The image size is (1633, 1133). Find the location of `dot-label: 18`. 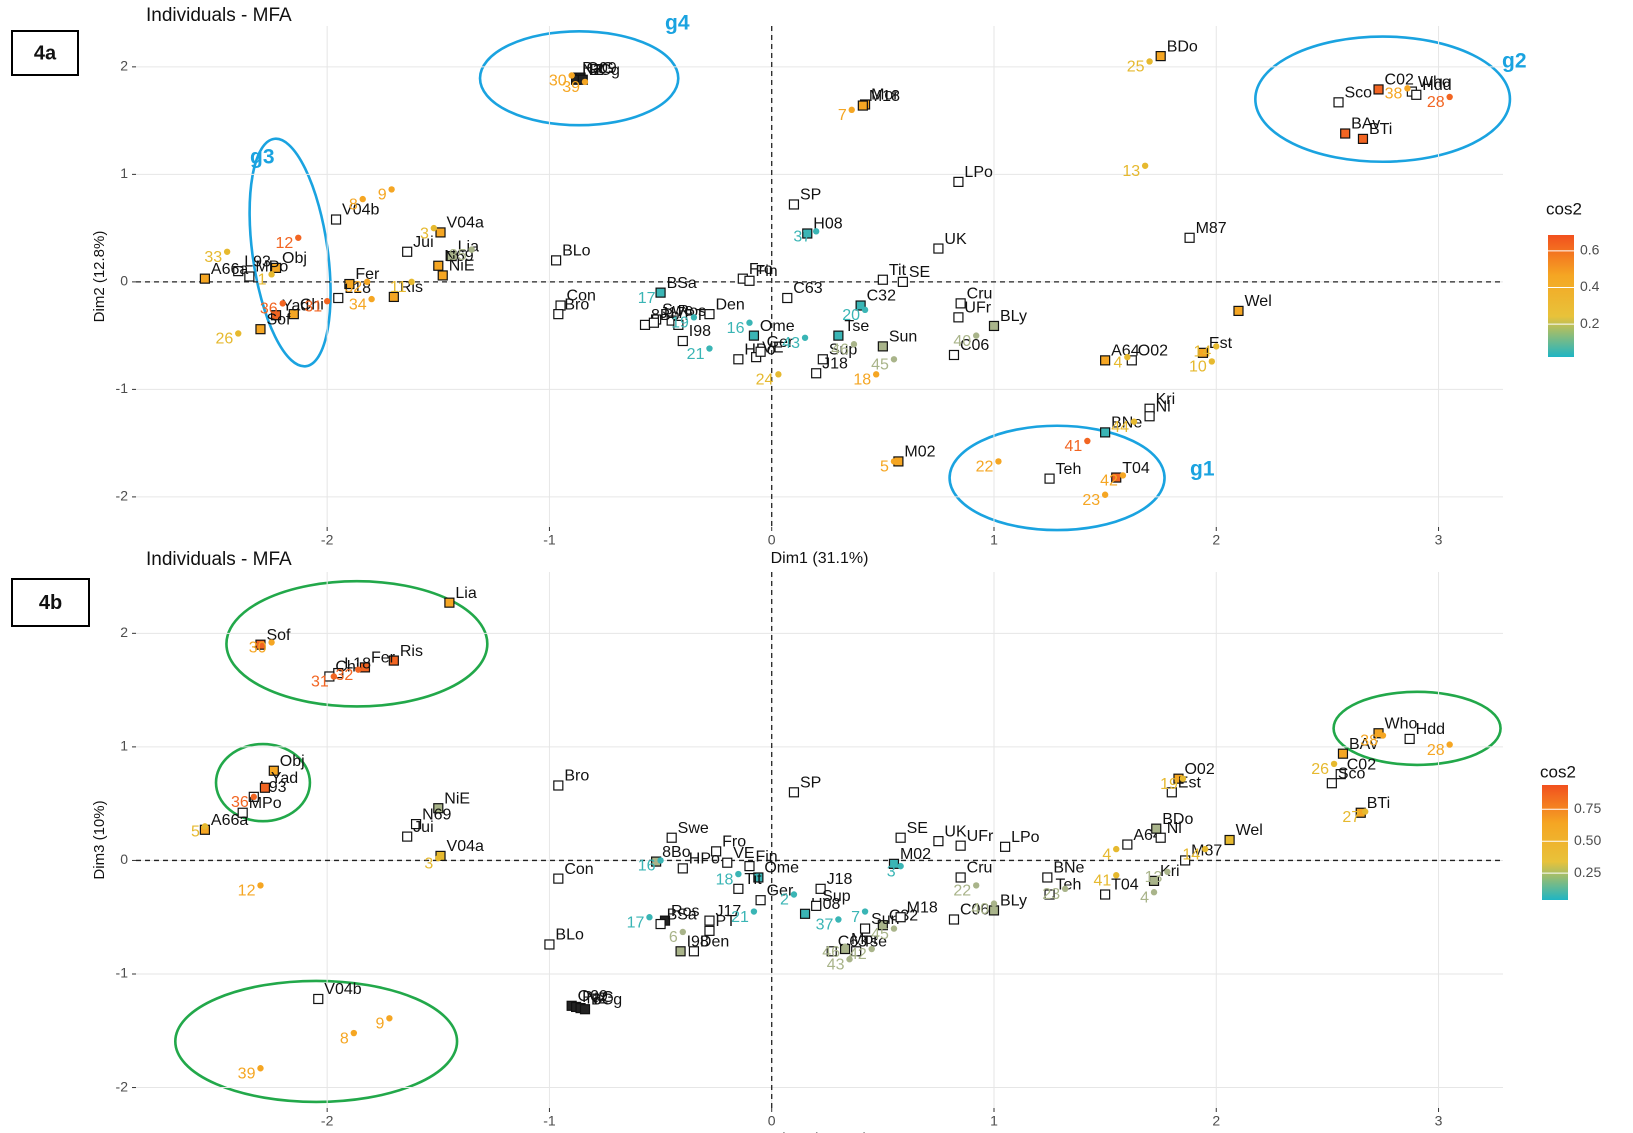

dot-label: 18 is located at coordinates (725, 879).